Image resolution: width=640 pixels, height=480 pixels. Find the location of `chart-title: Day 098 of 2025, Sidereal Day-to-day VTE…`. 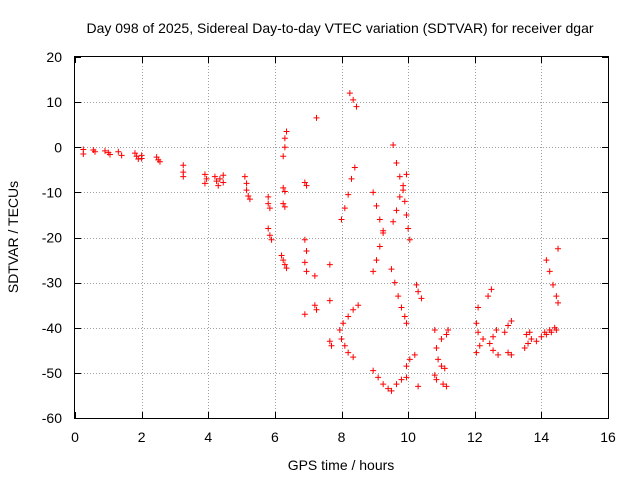

chart-title: Day 098 of 2025, Sidereal Day-to-day VTE… is located at coordinates (339, 28).